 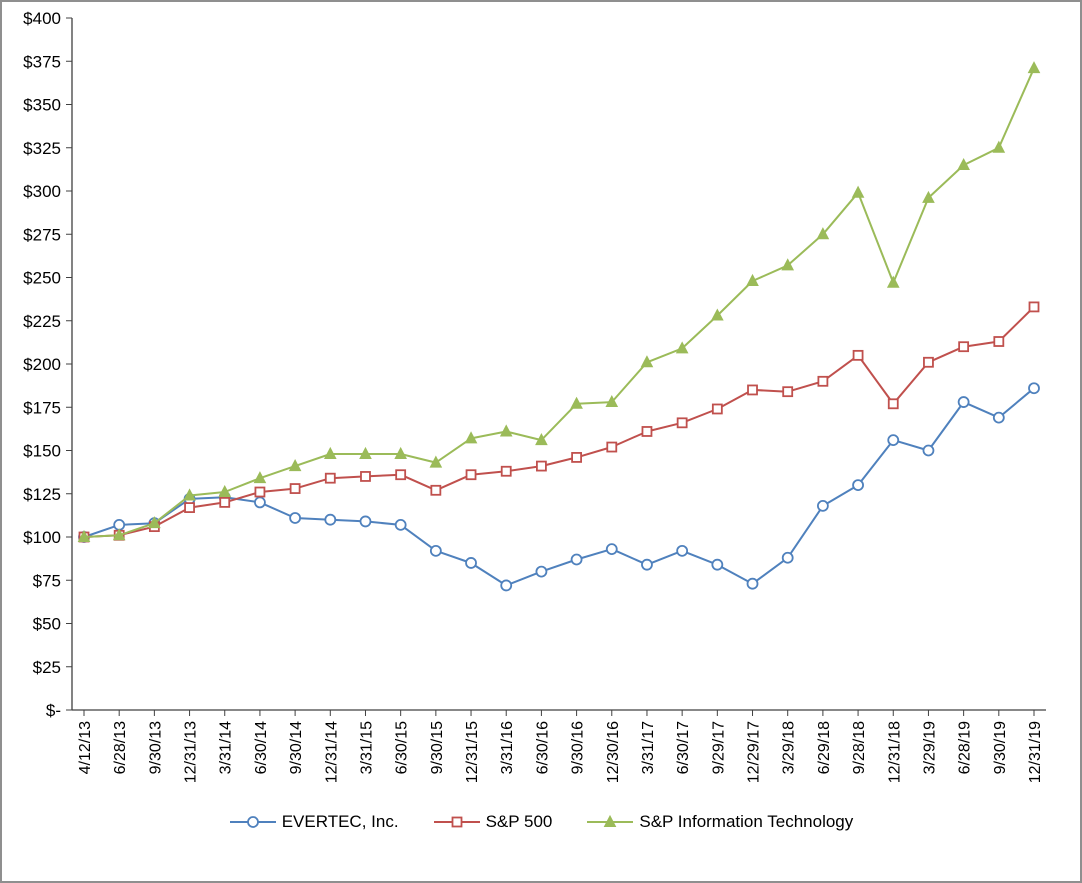 What do you see at coordinates (226, 747) in the screenshot?
I see `x-axis-tick-label: 3/31/14` at bounding box center [226, 747].